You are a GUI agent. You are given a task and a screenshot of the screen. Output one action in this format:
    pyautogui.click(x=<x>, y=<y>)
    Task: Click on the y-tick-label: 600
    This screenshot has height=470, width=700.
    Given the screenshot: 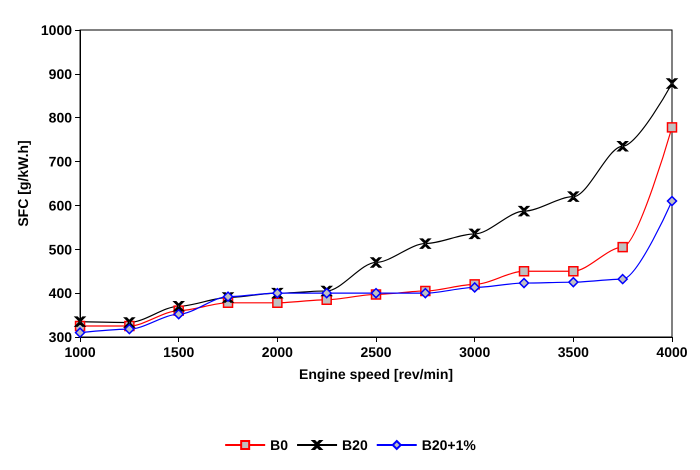 What is the action you would take?
    pyautogui.click(x=60, y=205)
    